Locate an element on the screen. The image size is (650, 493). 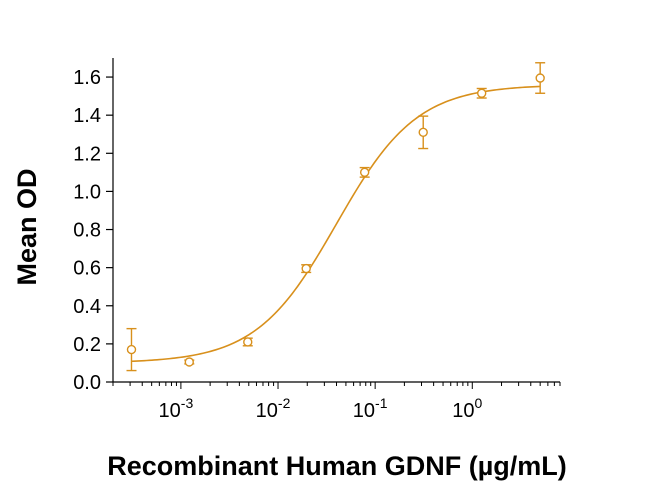
x-axis-ticks: 10⁻³ 10⁻² 10⁻¹ 10⁰ is located at coordinates (336, 402).